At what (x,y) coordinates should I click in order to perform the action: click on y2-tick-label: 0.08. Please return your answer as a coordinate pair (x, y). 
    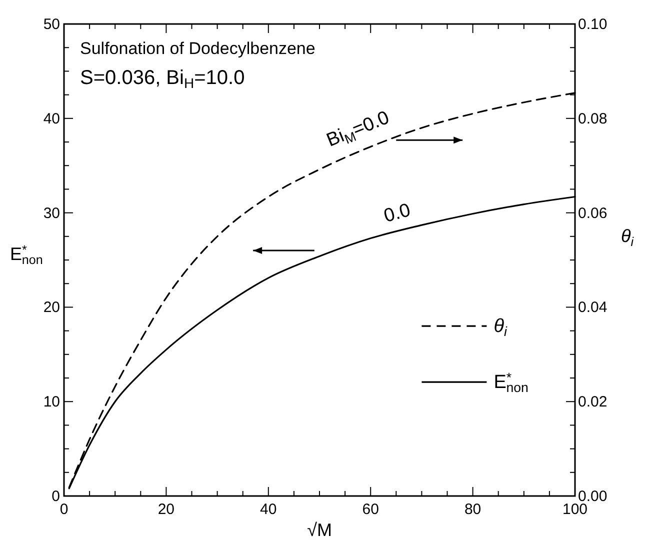
    Looking at the image, I should click on (593, 119).